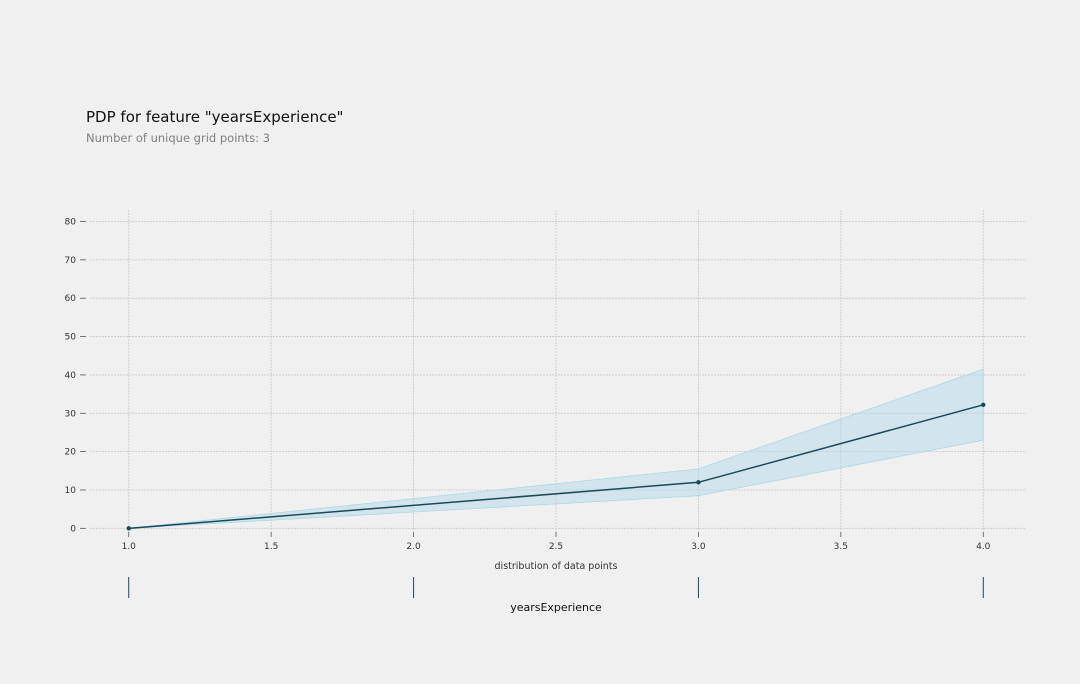 This screenshot has height=684, width=1080. I want to click on x-tick-label: 3.5, so click(841, 547).